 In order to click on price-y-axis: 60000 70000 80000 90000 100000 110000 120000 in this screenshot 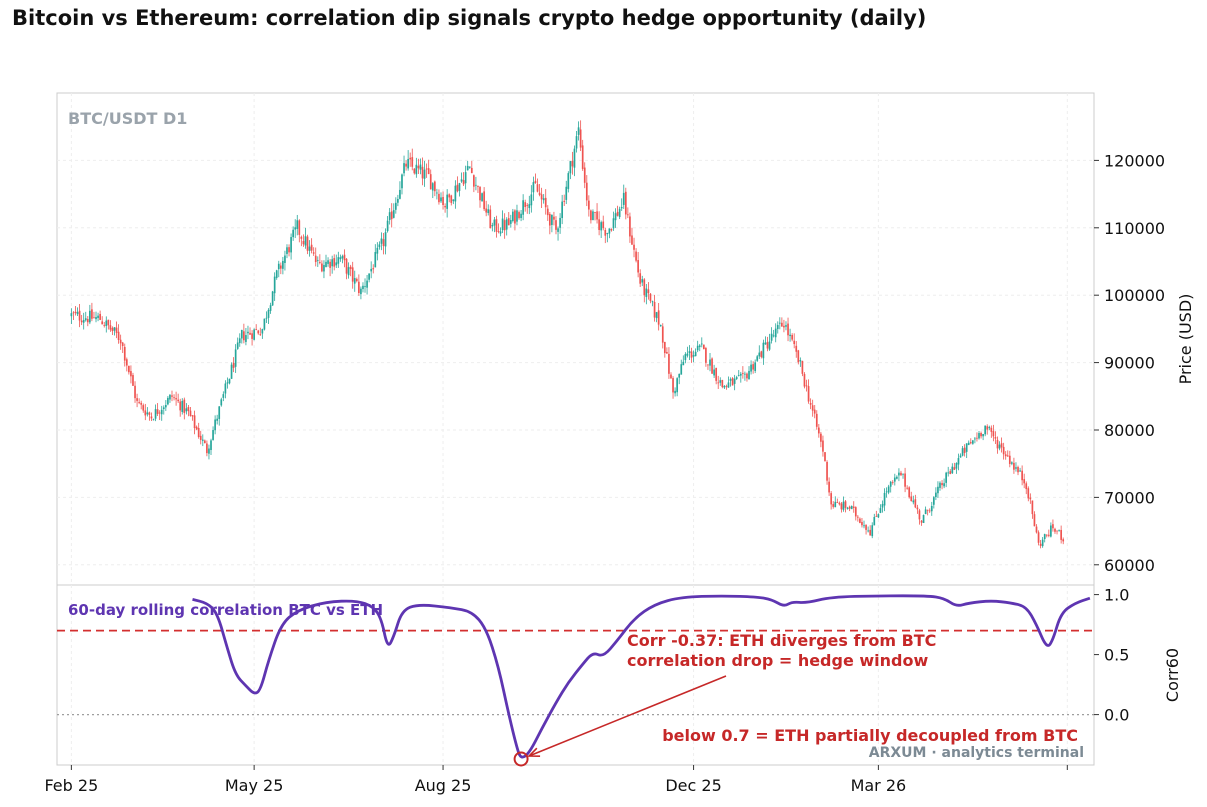, I will do `click(1129, 363)`.